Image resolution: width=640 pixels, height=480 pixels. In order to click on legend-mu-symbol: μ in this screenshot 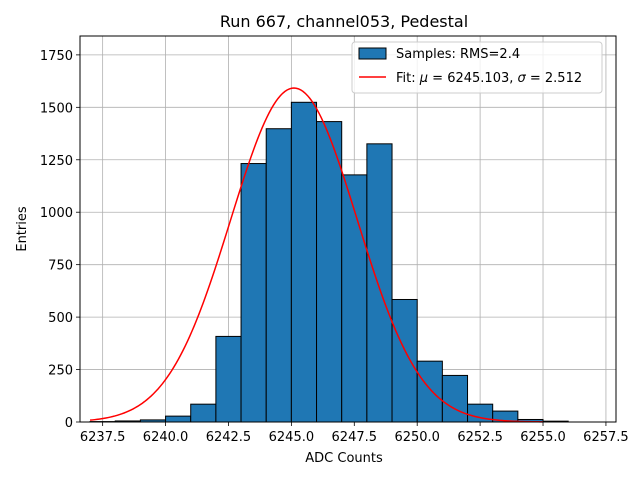, I will do `click(423, 78)`.